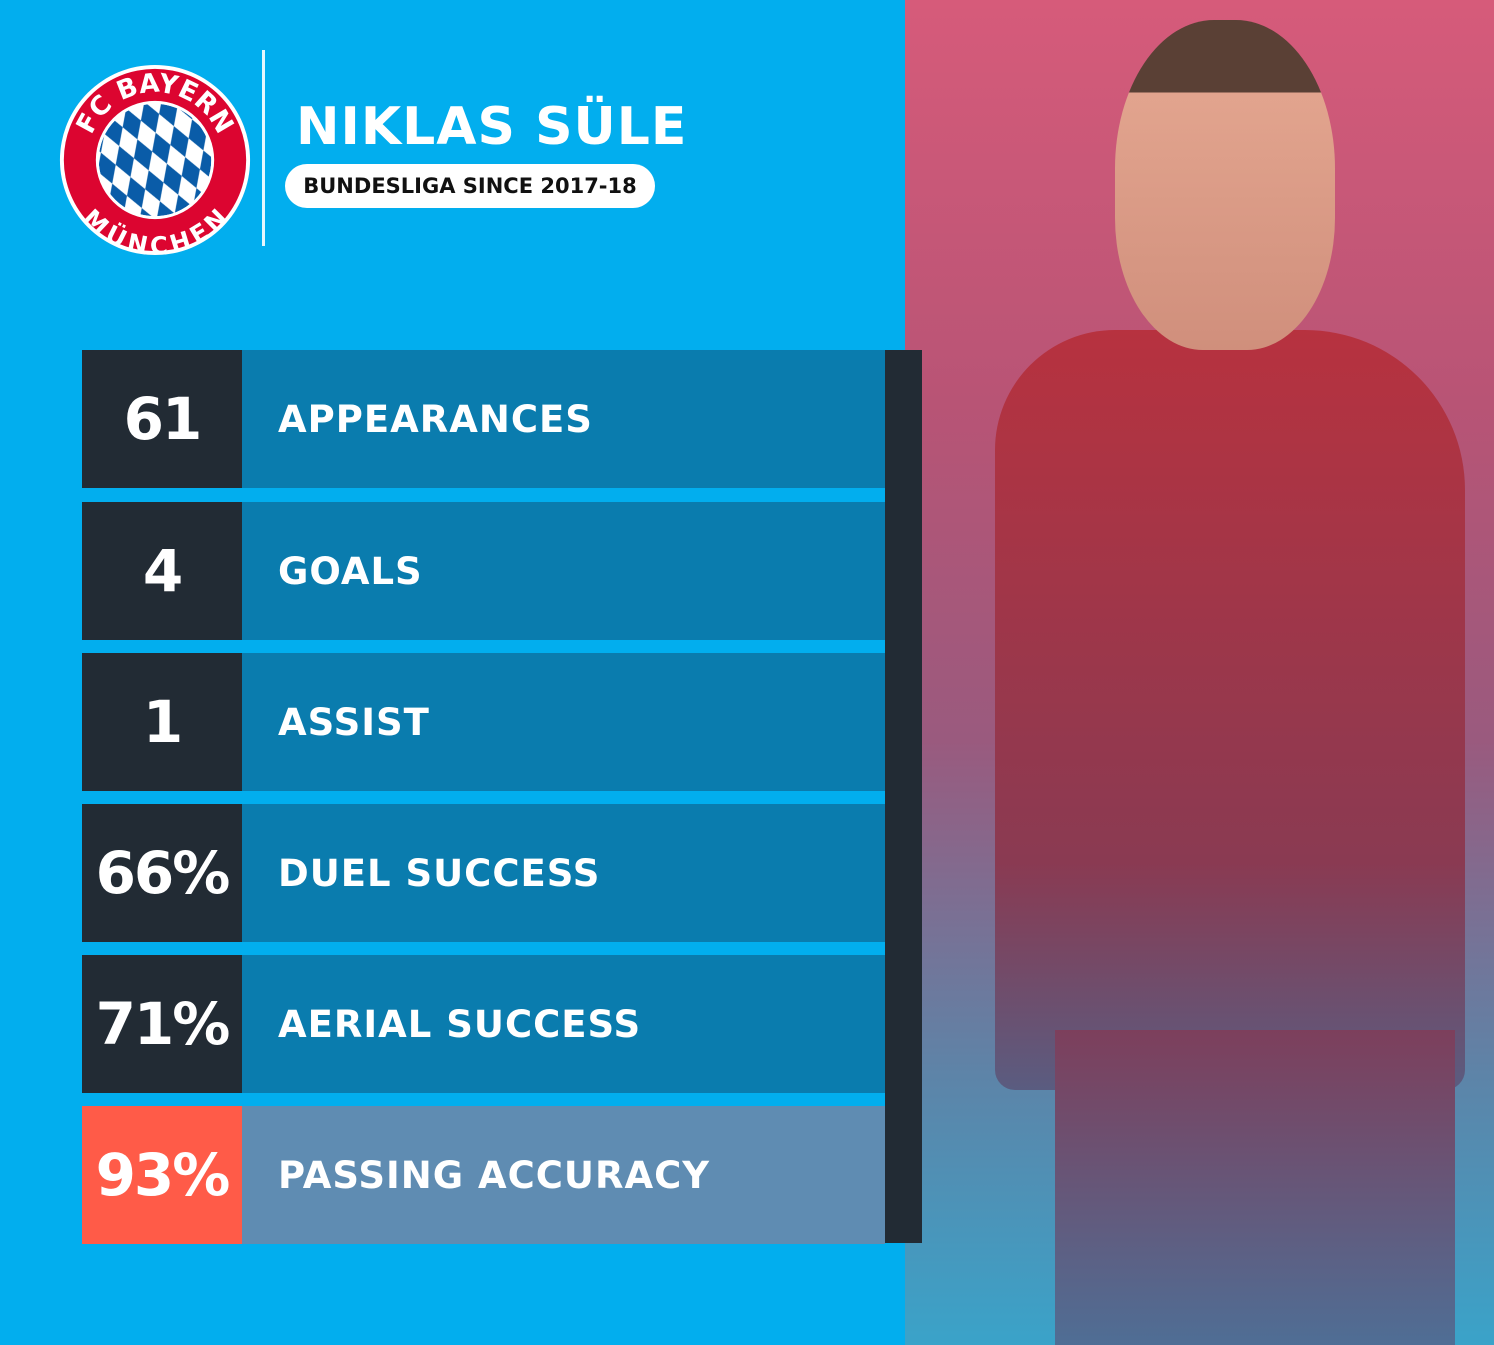 This screenshot has height=1345, width=1494. I want to click on player-head, so click(1225, 185).